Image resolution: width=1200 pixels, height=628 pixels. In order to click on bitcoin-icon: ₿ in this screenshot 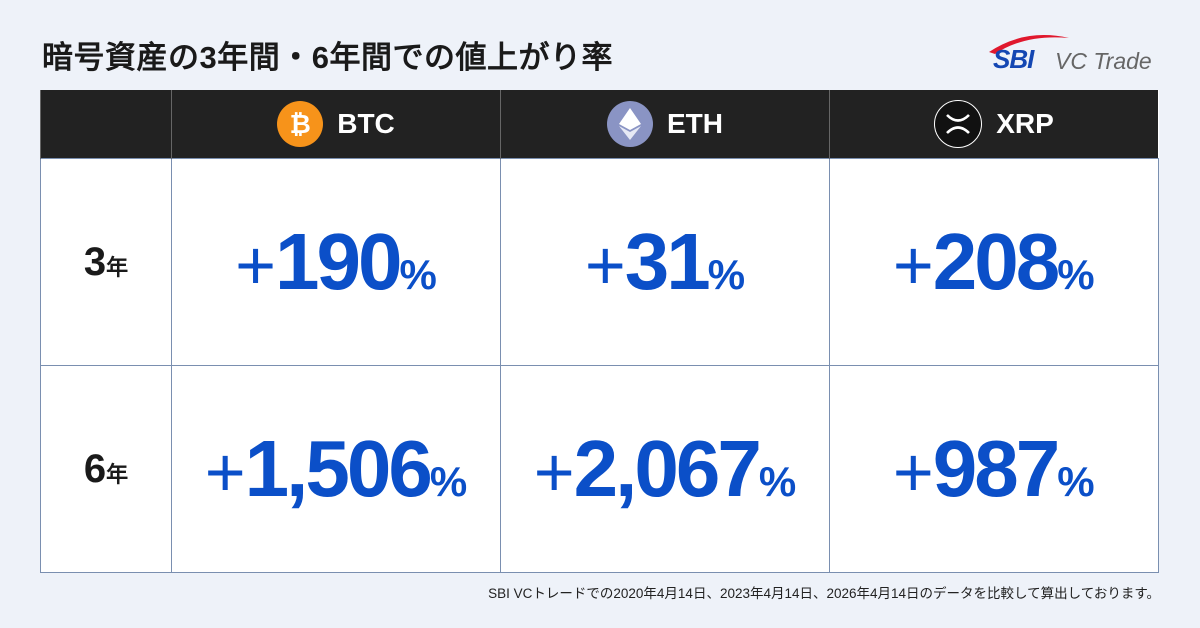, I will do `click(300, 124)`.